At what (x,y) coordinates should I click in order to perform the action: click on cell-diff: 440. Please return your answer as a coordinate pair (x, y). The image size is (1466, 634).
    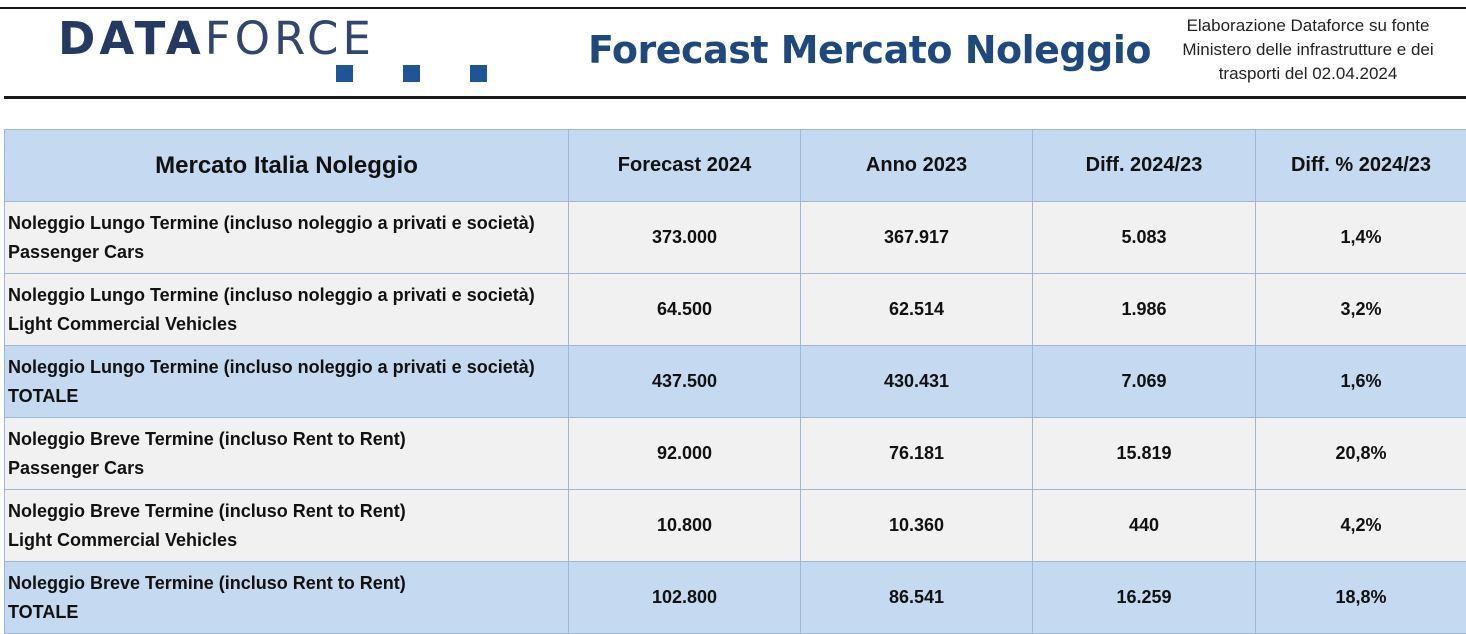
    Looking at the image, I should click on (1144, 526).